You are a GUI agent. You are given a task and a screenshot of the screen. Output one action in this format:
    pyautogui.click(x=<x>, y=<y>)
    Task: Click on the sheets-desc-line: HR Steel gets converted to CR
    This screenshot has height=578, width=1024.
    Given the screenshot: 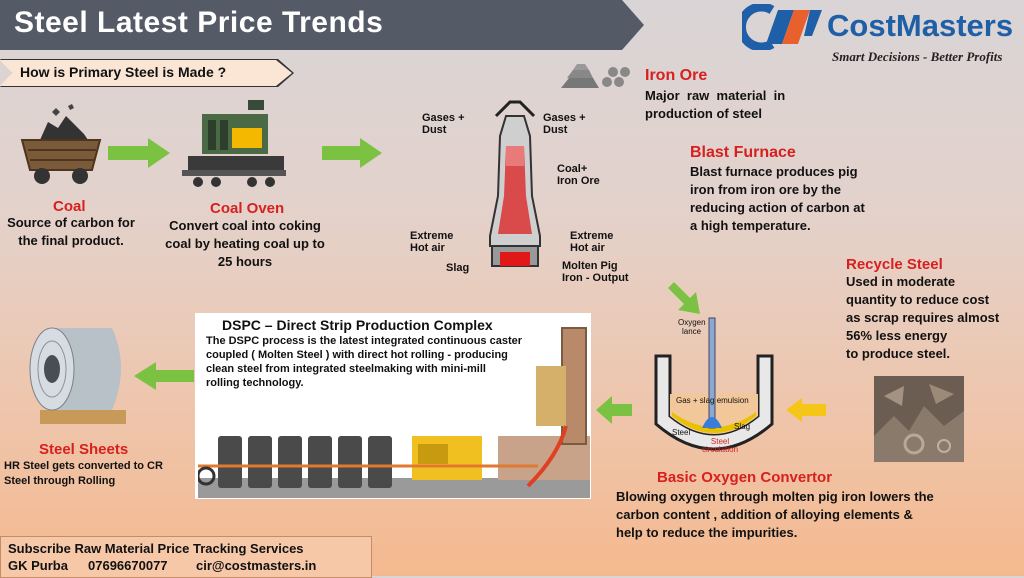 What is the action you would take?
    pyautogui.click(x=83, y=466)
    